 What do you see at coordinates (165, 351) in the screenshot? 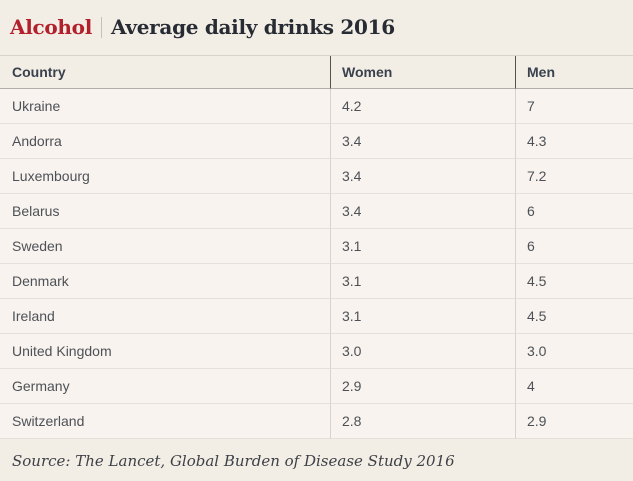
I see `country-cell: United Kingdom` at bounding box center [165, 351].